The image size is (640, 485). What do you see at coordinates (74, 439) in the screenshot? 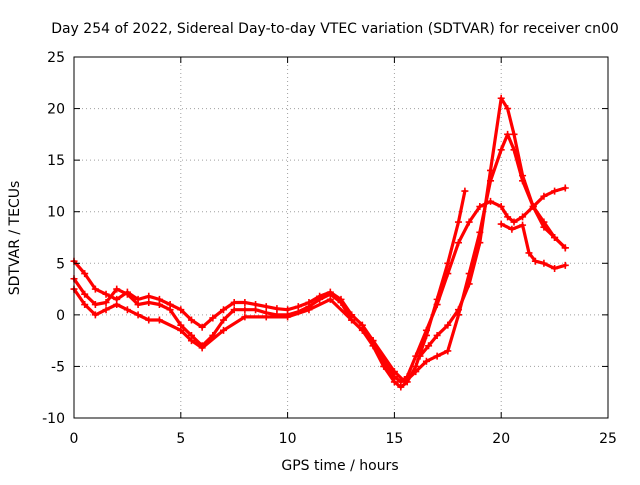
I see `x-tick-label: 0` at bounding box center [74, 439].